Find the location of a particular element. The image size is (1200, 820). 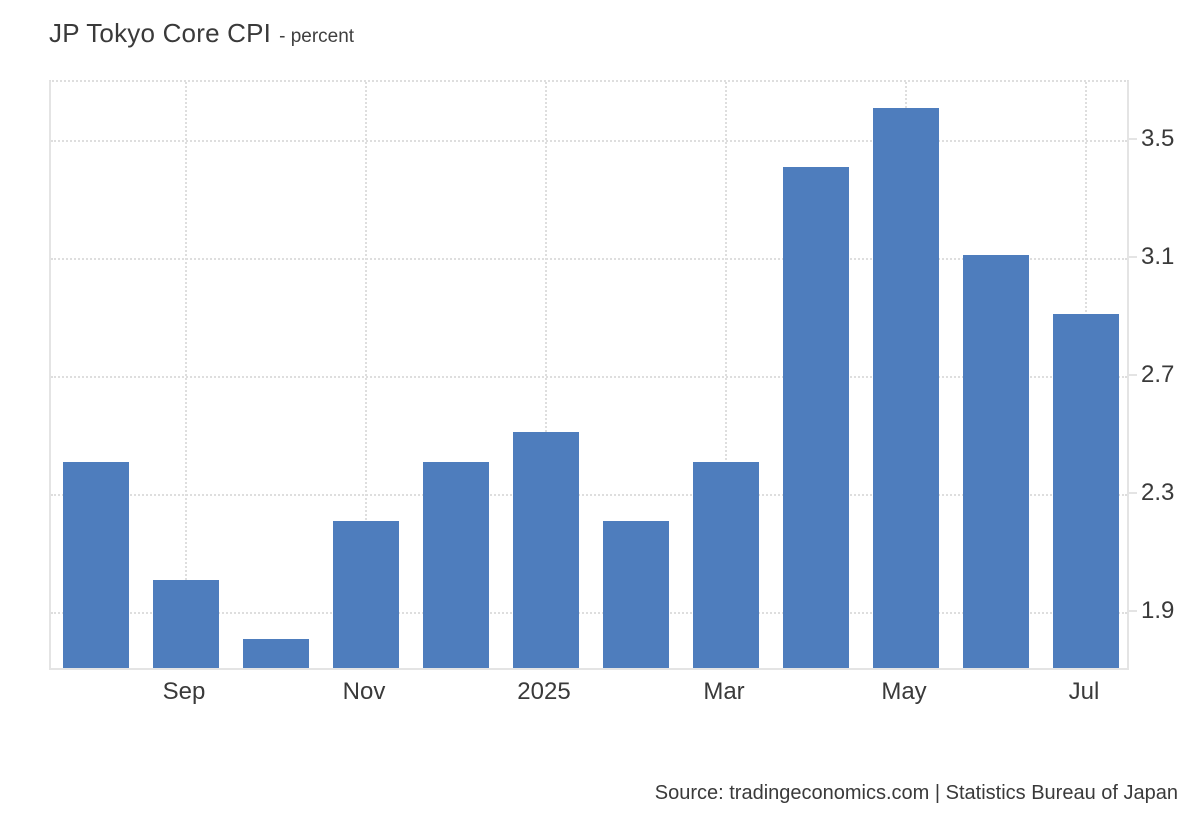

chart-title: JP Tokyo Core CPI is located at coordinates (160, 33).